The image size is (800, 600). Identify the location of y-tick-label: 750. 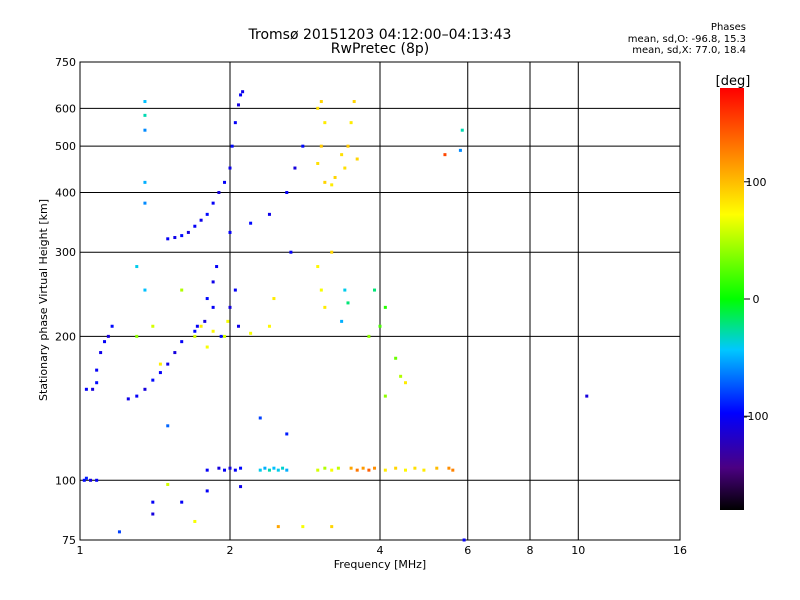
(65, 62).